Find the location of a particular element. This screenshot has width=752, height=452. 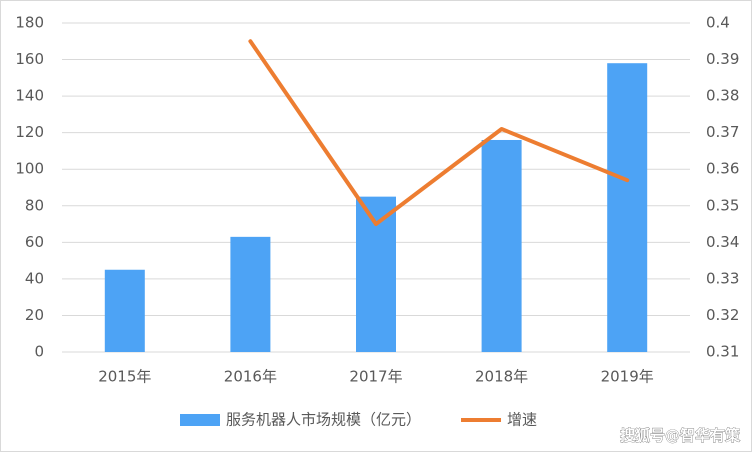

y-tick-label: 100 is located at coordinates (29, 169).